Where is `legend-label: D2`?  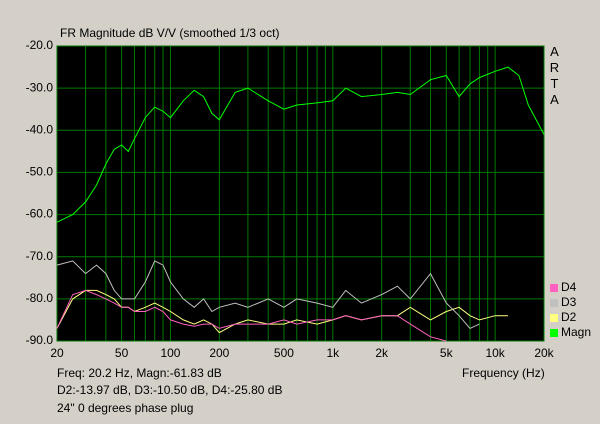 legend-label: D2 is located at coordinates (569, 317).